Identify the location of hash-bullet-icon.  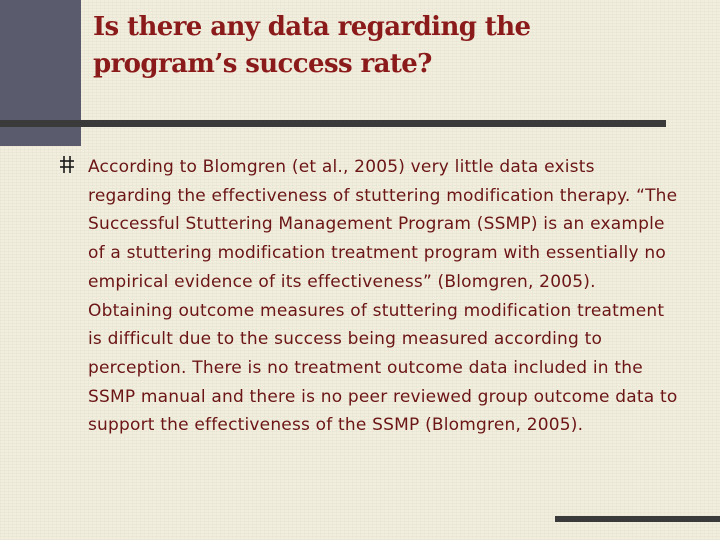
(68, 164).